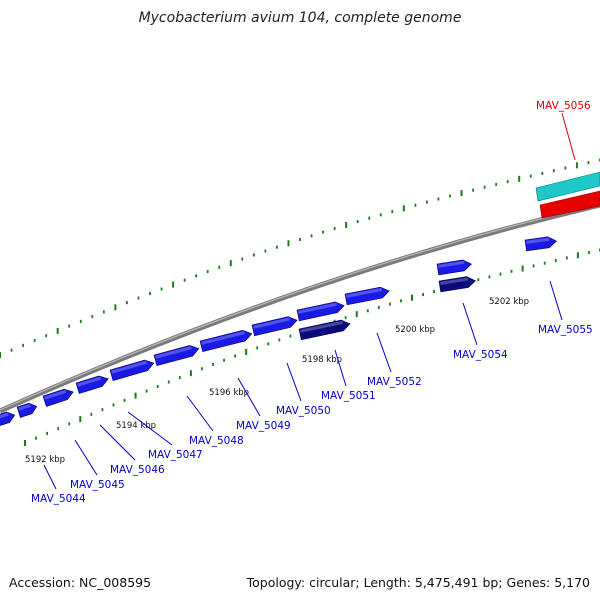 The height and width of the screenshot is (600, 600). What do you see at coordinates (322, 360) in the screenshot?
I see `scale-label: 5198 kbp` at bounding box center [322, 360].